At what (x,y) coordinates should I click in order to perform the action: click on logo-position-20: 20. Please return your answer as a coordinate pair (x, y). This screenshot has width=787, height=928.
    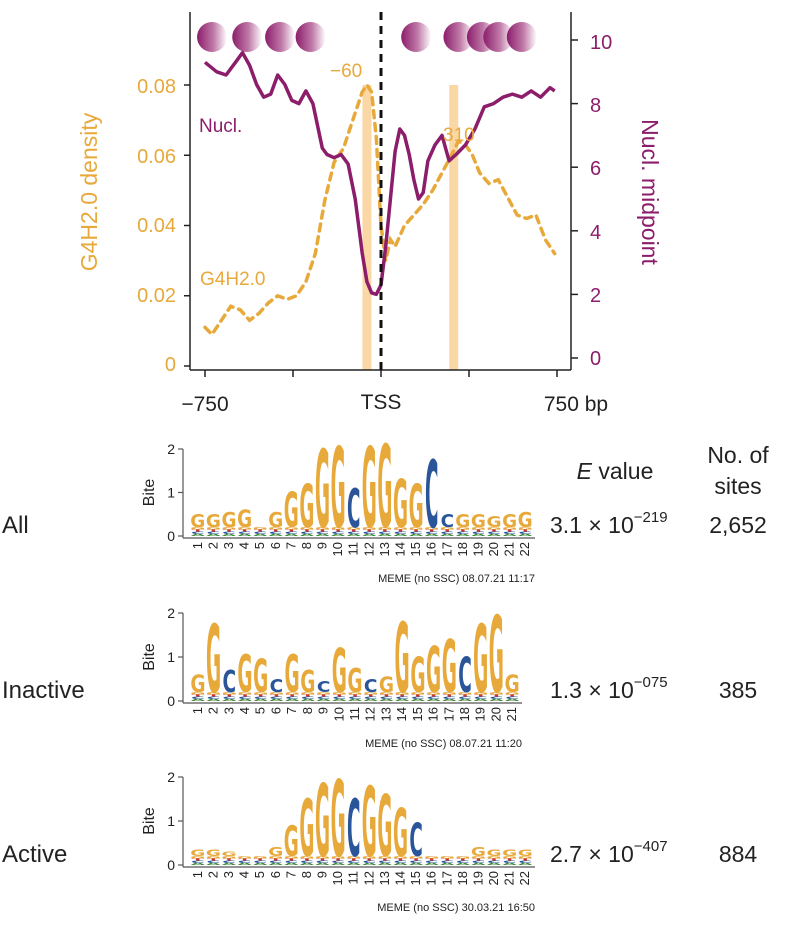
    Looking at the image, I should click on (493, 549).